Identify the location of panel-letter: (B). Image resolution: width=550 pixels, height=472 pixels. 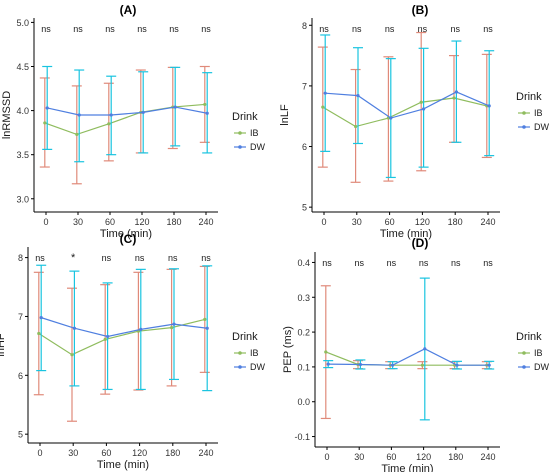
(420, 10).